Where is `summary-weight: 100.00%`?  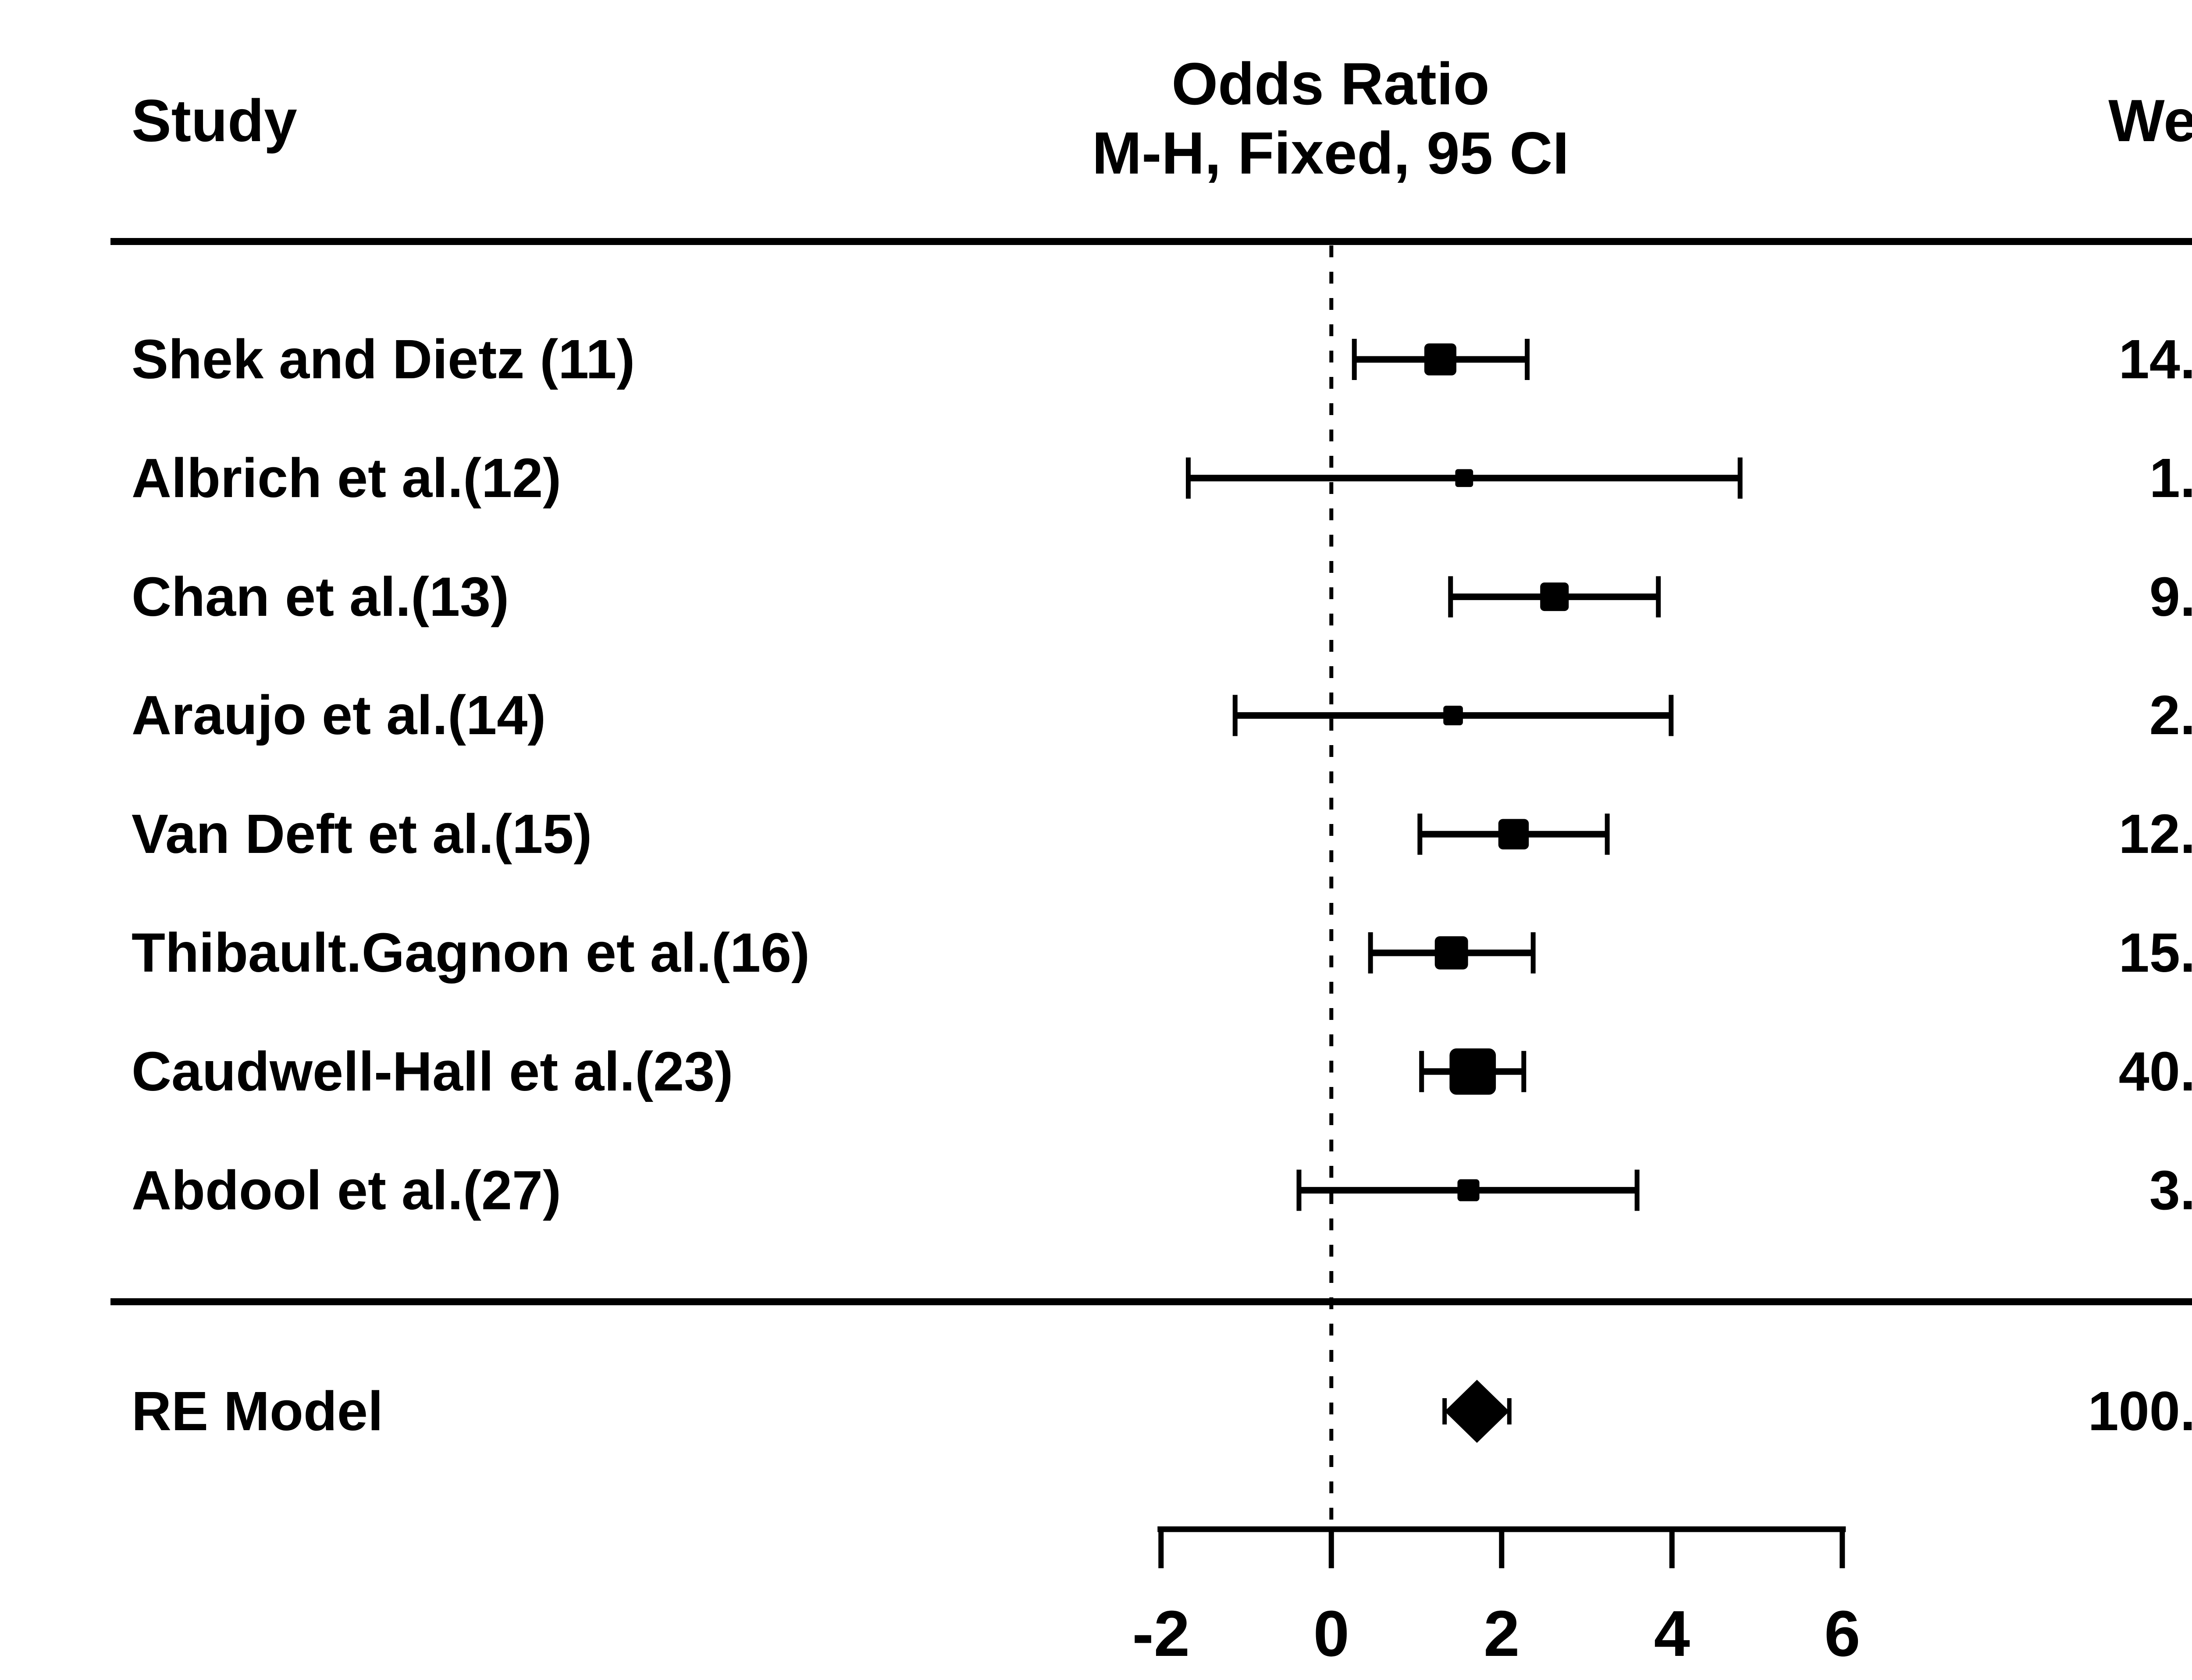 summary-weight: 100.00% is located at coordinates (2140, 1411).